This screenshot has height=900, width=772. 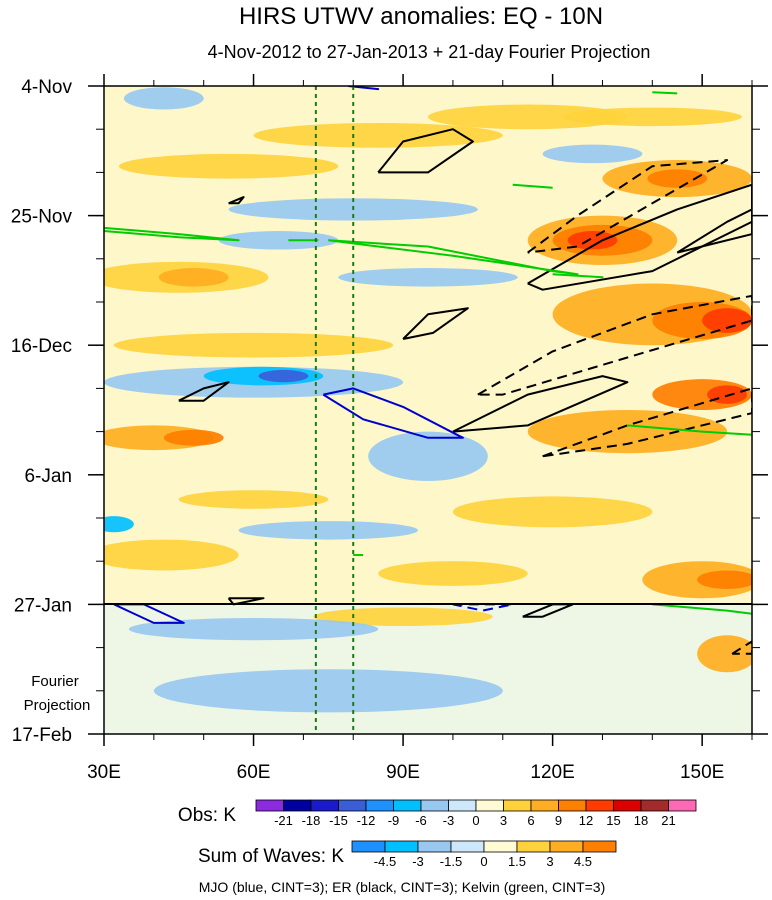 I want to click on obs-colorbar: -21 -18 -15 -12 -9 -6 -3 0 3 6 9 12 15 18 21, so click(x=476, y=813).